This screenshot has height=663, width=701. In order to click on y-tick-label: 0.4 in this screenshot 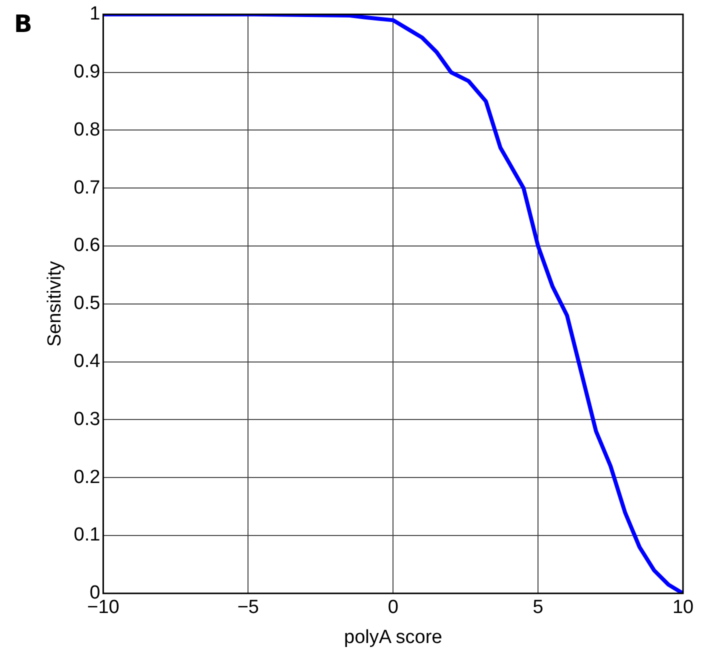, I will do `click(87, 361)`.